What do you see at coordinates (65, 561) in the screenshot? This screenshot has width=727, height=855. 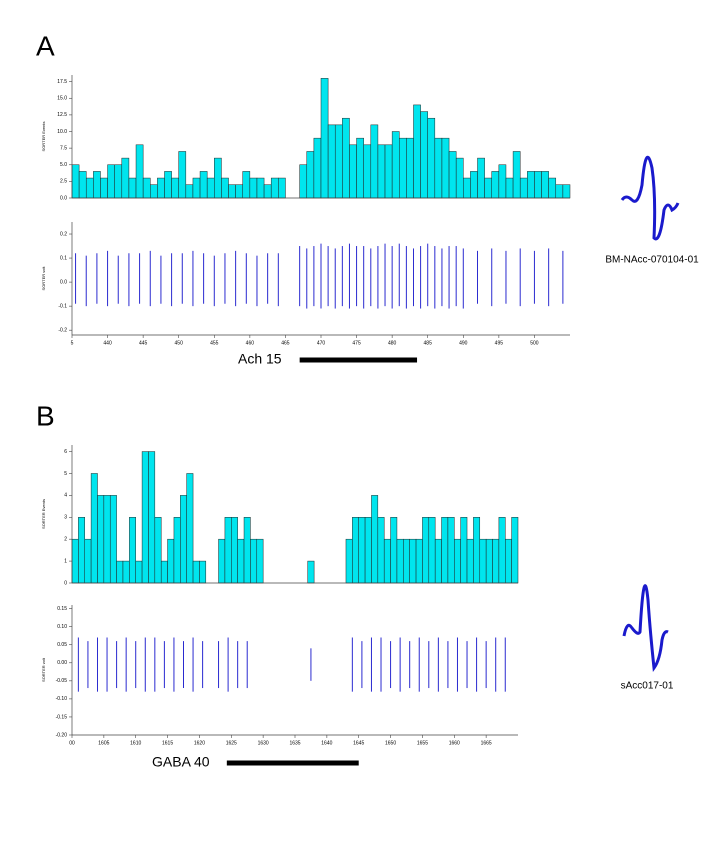 I see `y-tick-label: 1` at bounding box center [65, 561].